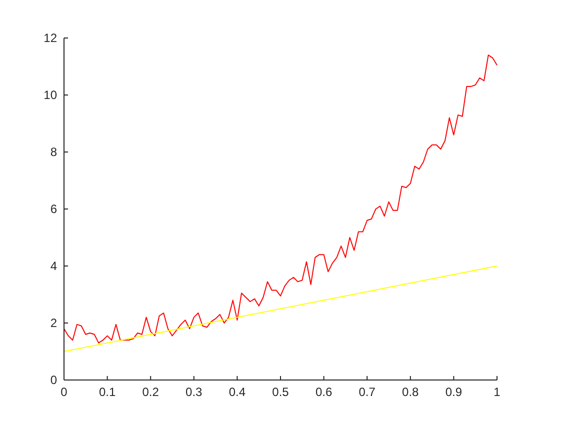 The image size is (565, 433). What do you see at coordinates (194, 392) in the screenshot?
I see `x-tick-label: 0.3` at bounding box center [194, 392].